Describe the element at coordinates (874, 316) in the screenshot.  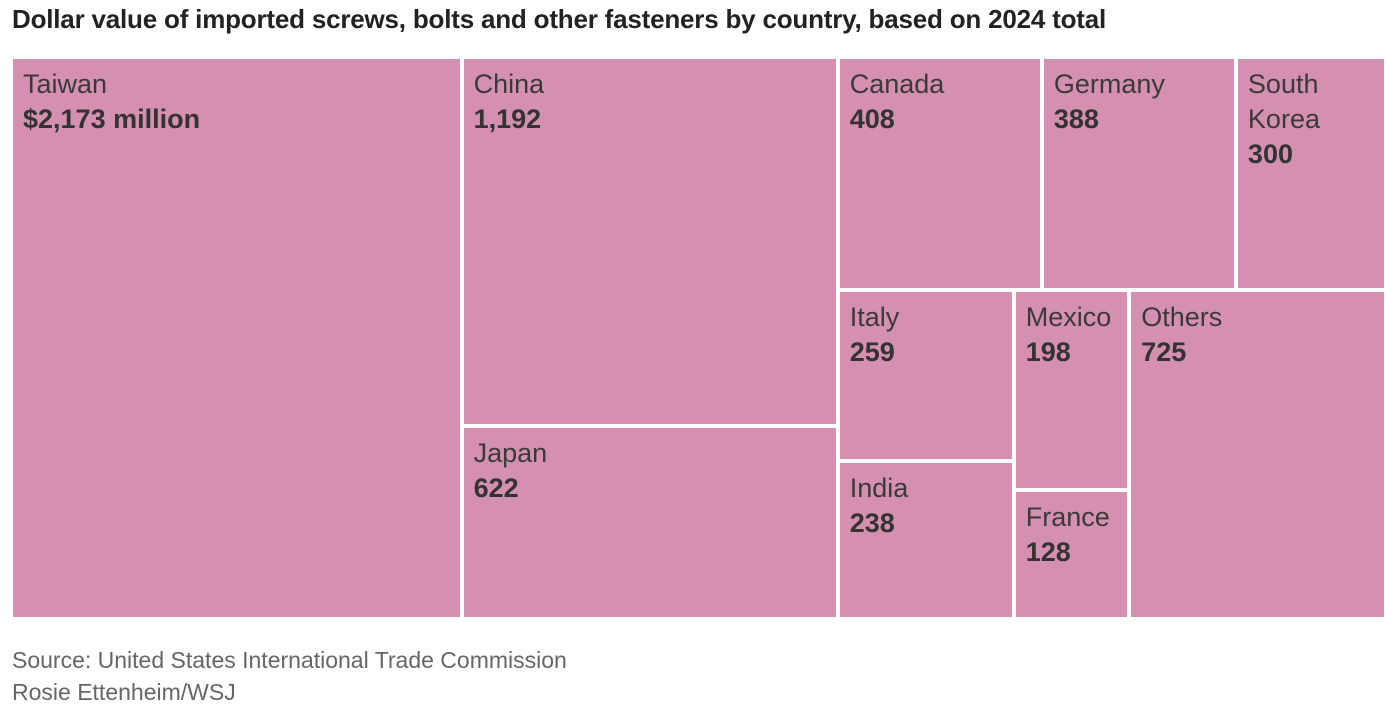
I see `cell-country-italy: Italy` at that location.